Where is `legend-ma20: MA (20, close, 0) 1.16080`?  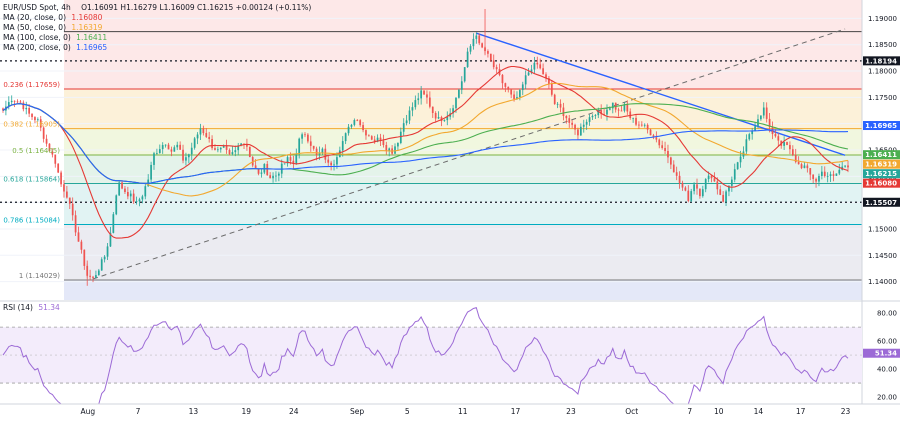 legend-ma20: MA (20, close, 0) 1.16080 is located at coordinates (157, 18).